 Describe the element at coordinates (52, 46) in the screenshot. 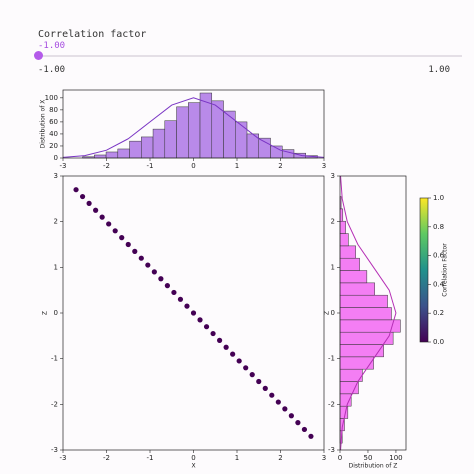

I see `slider-value: -1.00` at that location.